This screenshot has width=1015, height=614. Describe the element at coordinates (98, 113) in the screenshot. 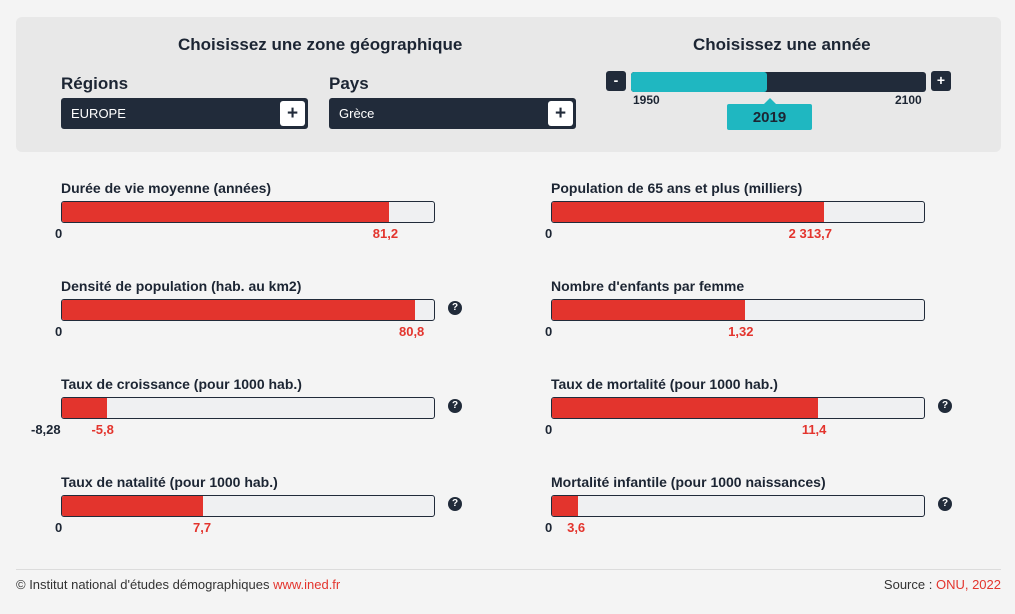

I see `region-value: EUROPE` at that location.